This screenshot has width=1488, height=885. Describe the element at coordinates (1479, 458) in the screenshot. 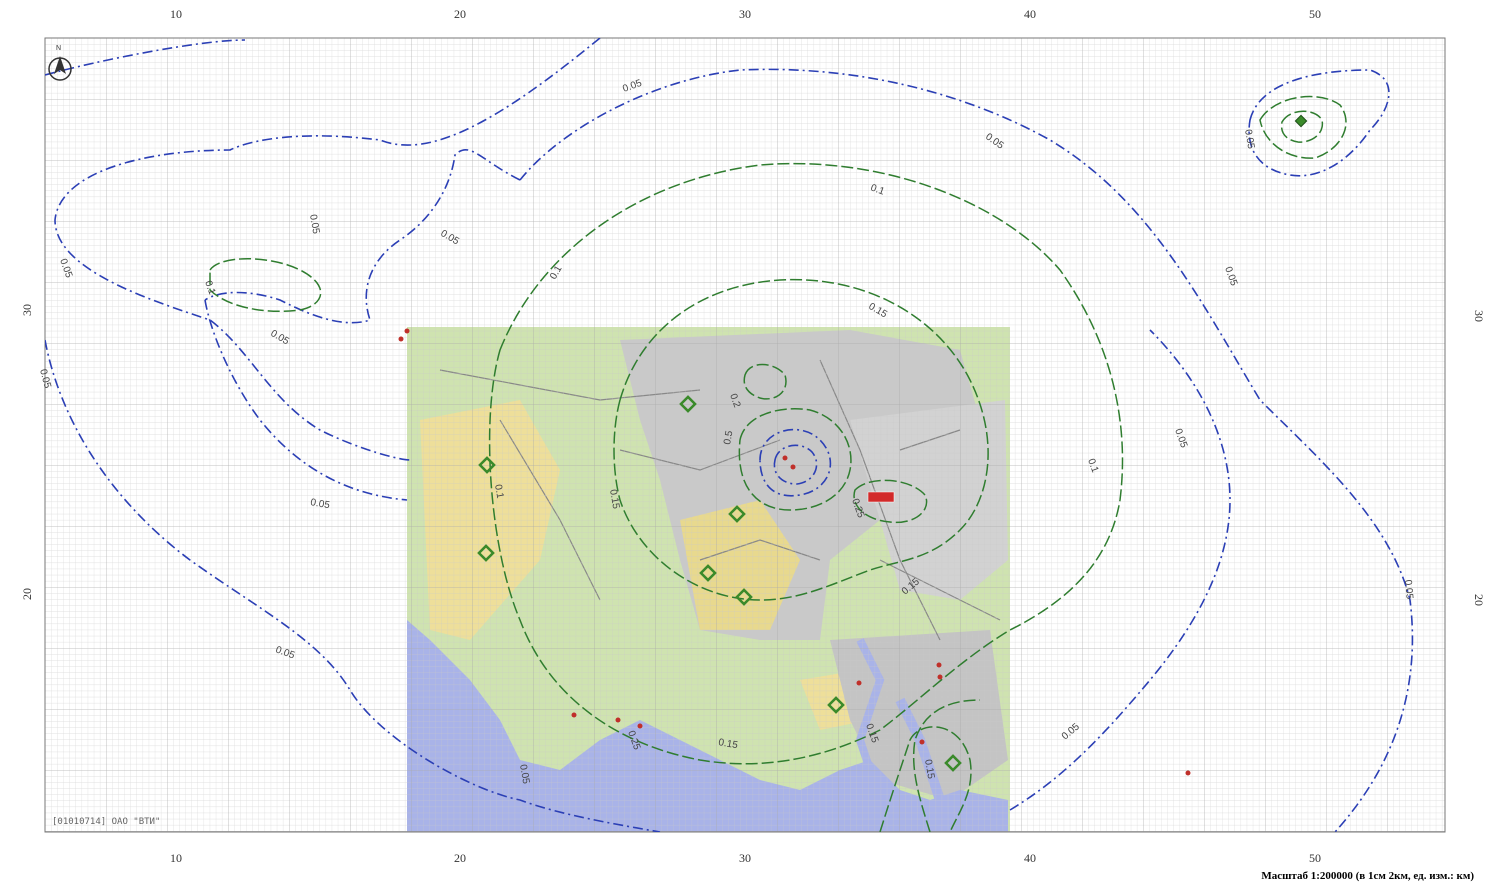

I see `y-axis-right: 30 20` at that location.